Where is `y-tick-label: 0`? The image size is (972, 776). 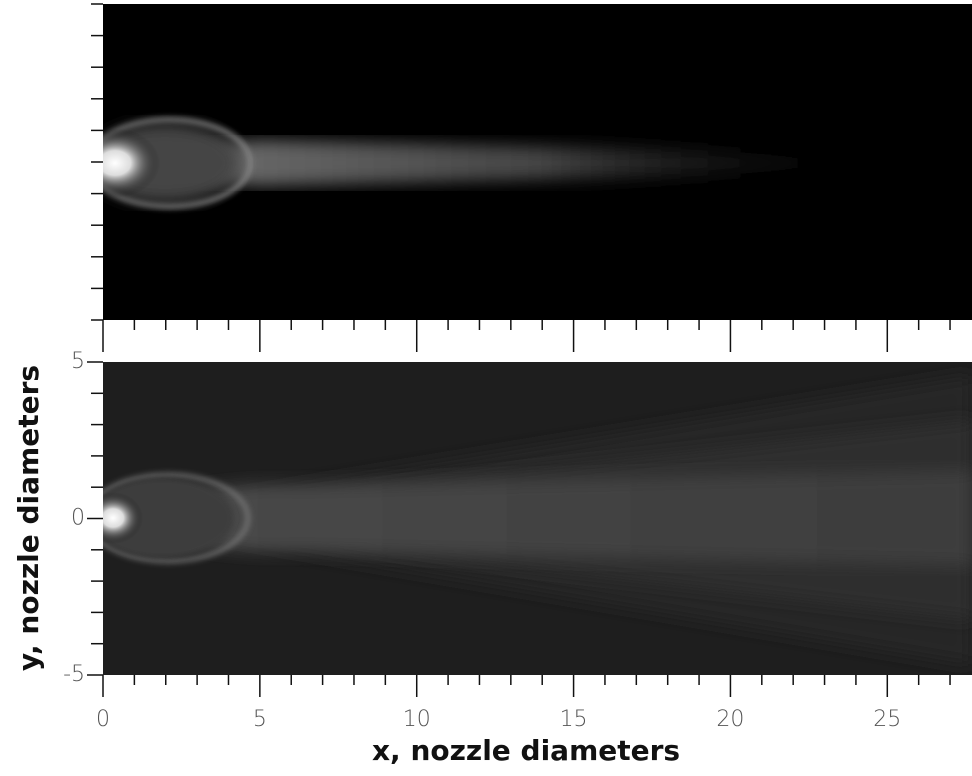
y-tick-label: 0 is located at coordinates (78, 518).